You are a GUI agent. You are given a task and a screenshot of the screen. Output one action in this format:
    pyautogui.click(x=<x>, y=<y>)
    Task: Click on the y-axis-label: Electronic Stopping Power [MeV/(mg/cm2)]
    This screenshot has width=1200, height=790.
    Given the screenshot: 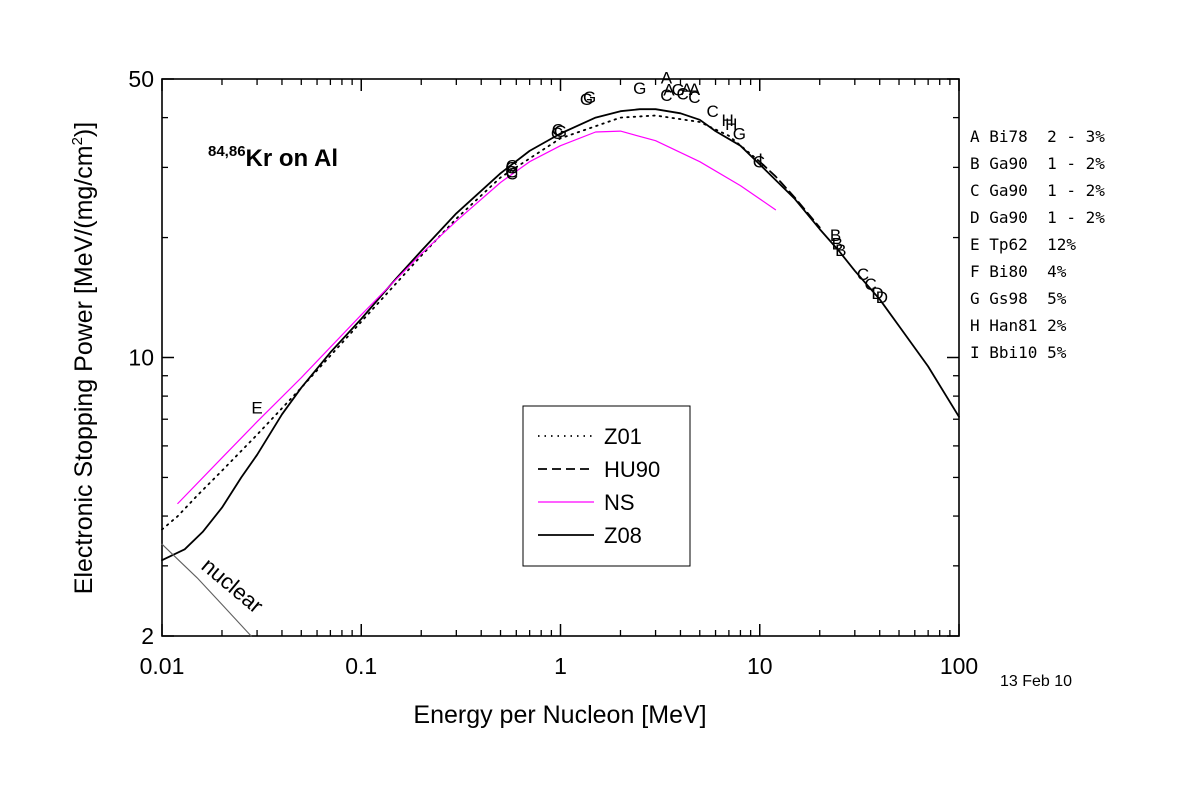 What is the action you would take?
    pyautogui.click(x=83, y=358)
    